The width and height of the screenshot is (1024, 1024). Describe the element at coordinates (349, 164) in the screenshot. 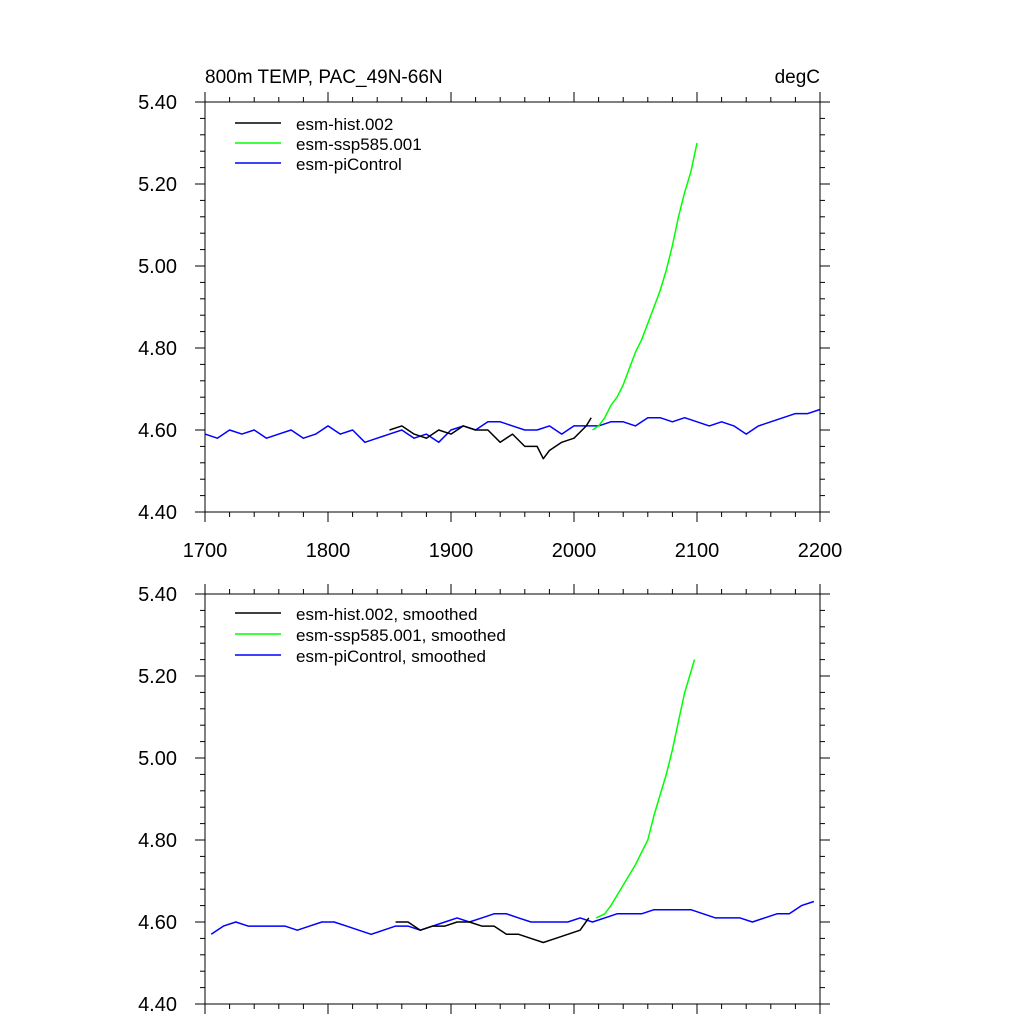

I see `top-legend-label-3: esm-piControl` at that location.